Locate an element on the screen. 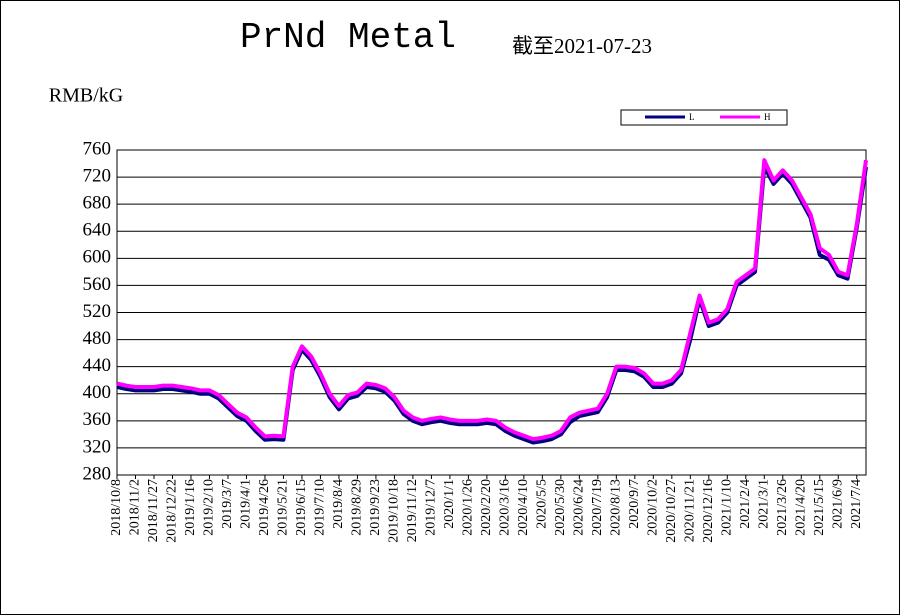 This screenshot has height=616, width=901. x-tick-label: 2020/4/10 is located at coordinates (523, 507).